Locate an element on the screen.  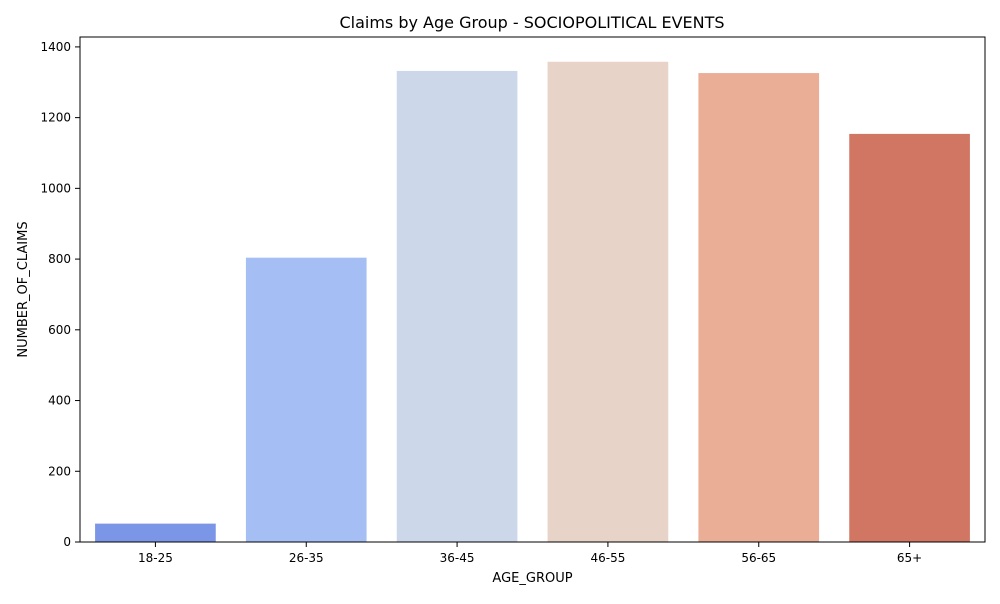
x-tick-label: 65+ is located at coordinates (909, 558).